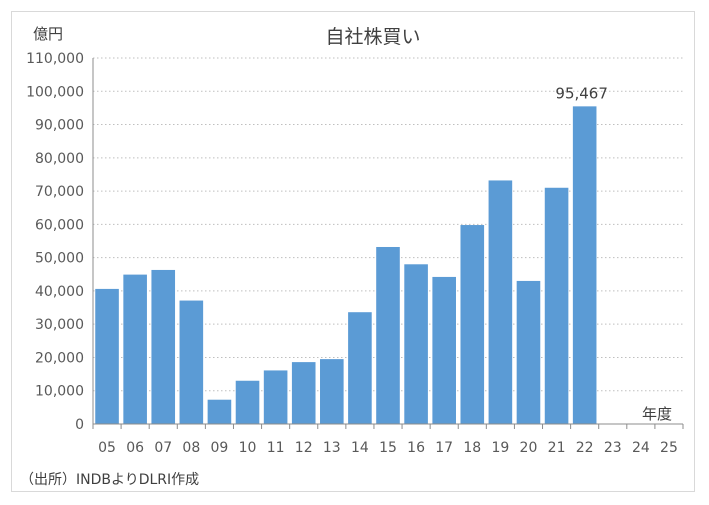 This screenshot has width=709, height=505. What do you see at coordinates (107, 448) in the screenshot?
I see `x-tick-label: 05` at bounding box center [107, 448].